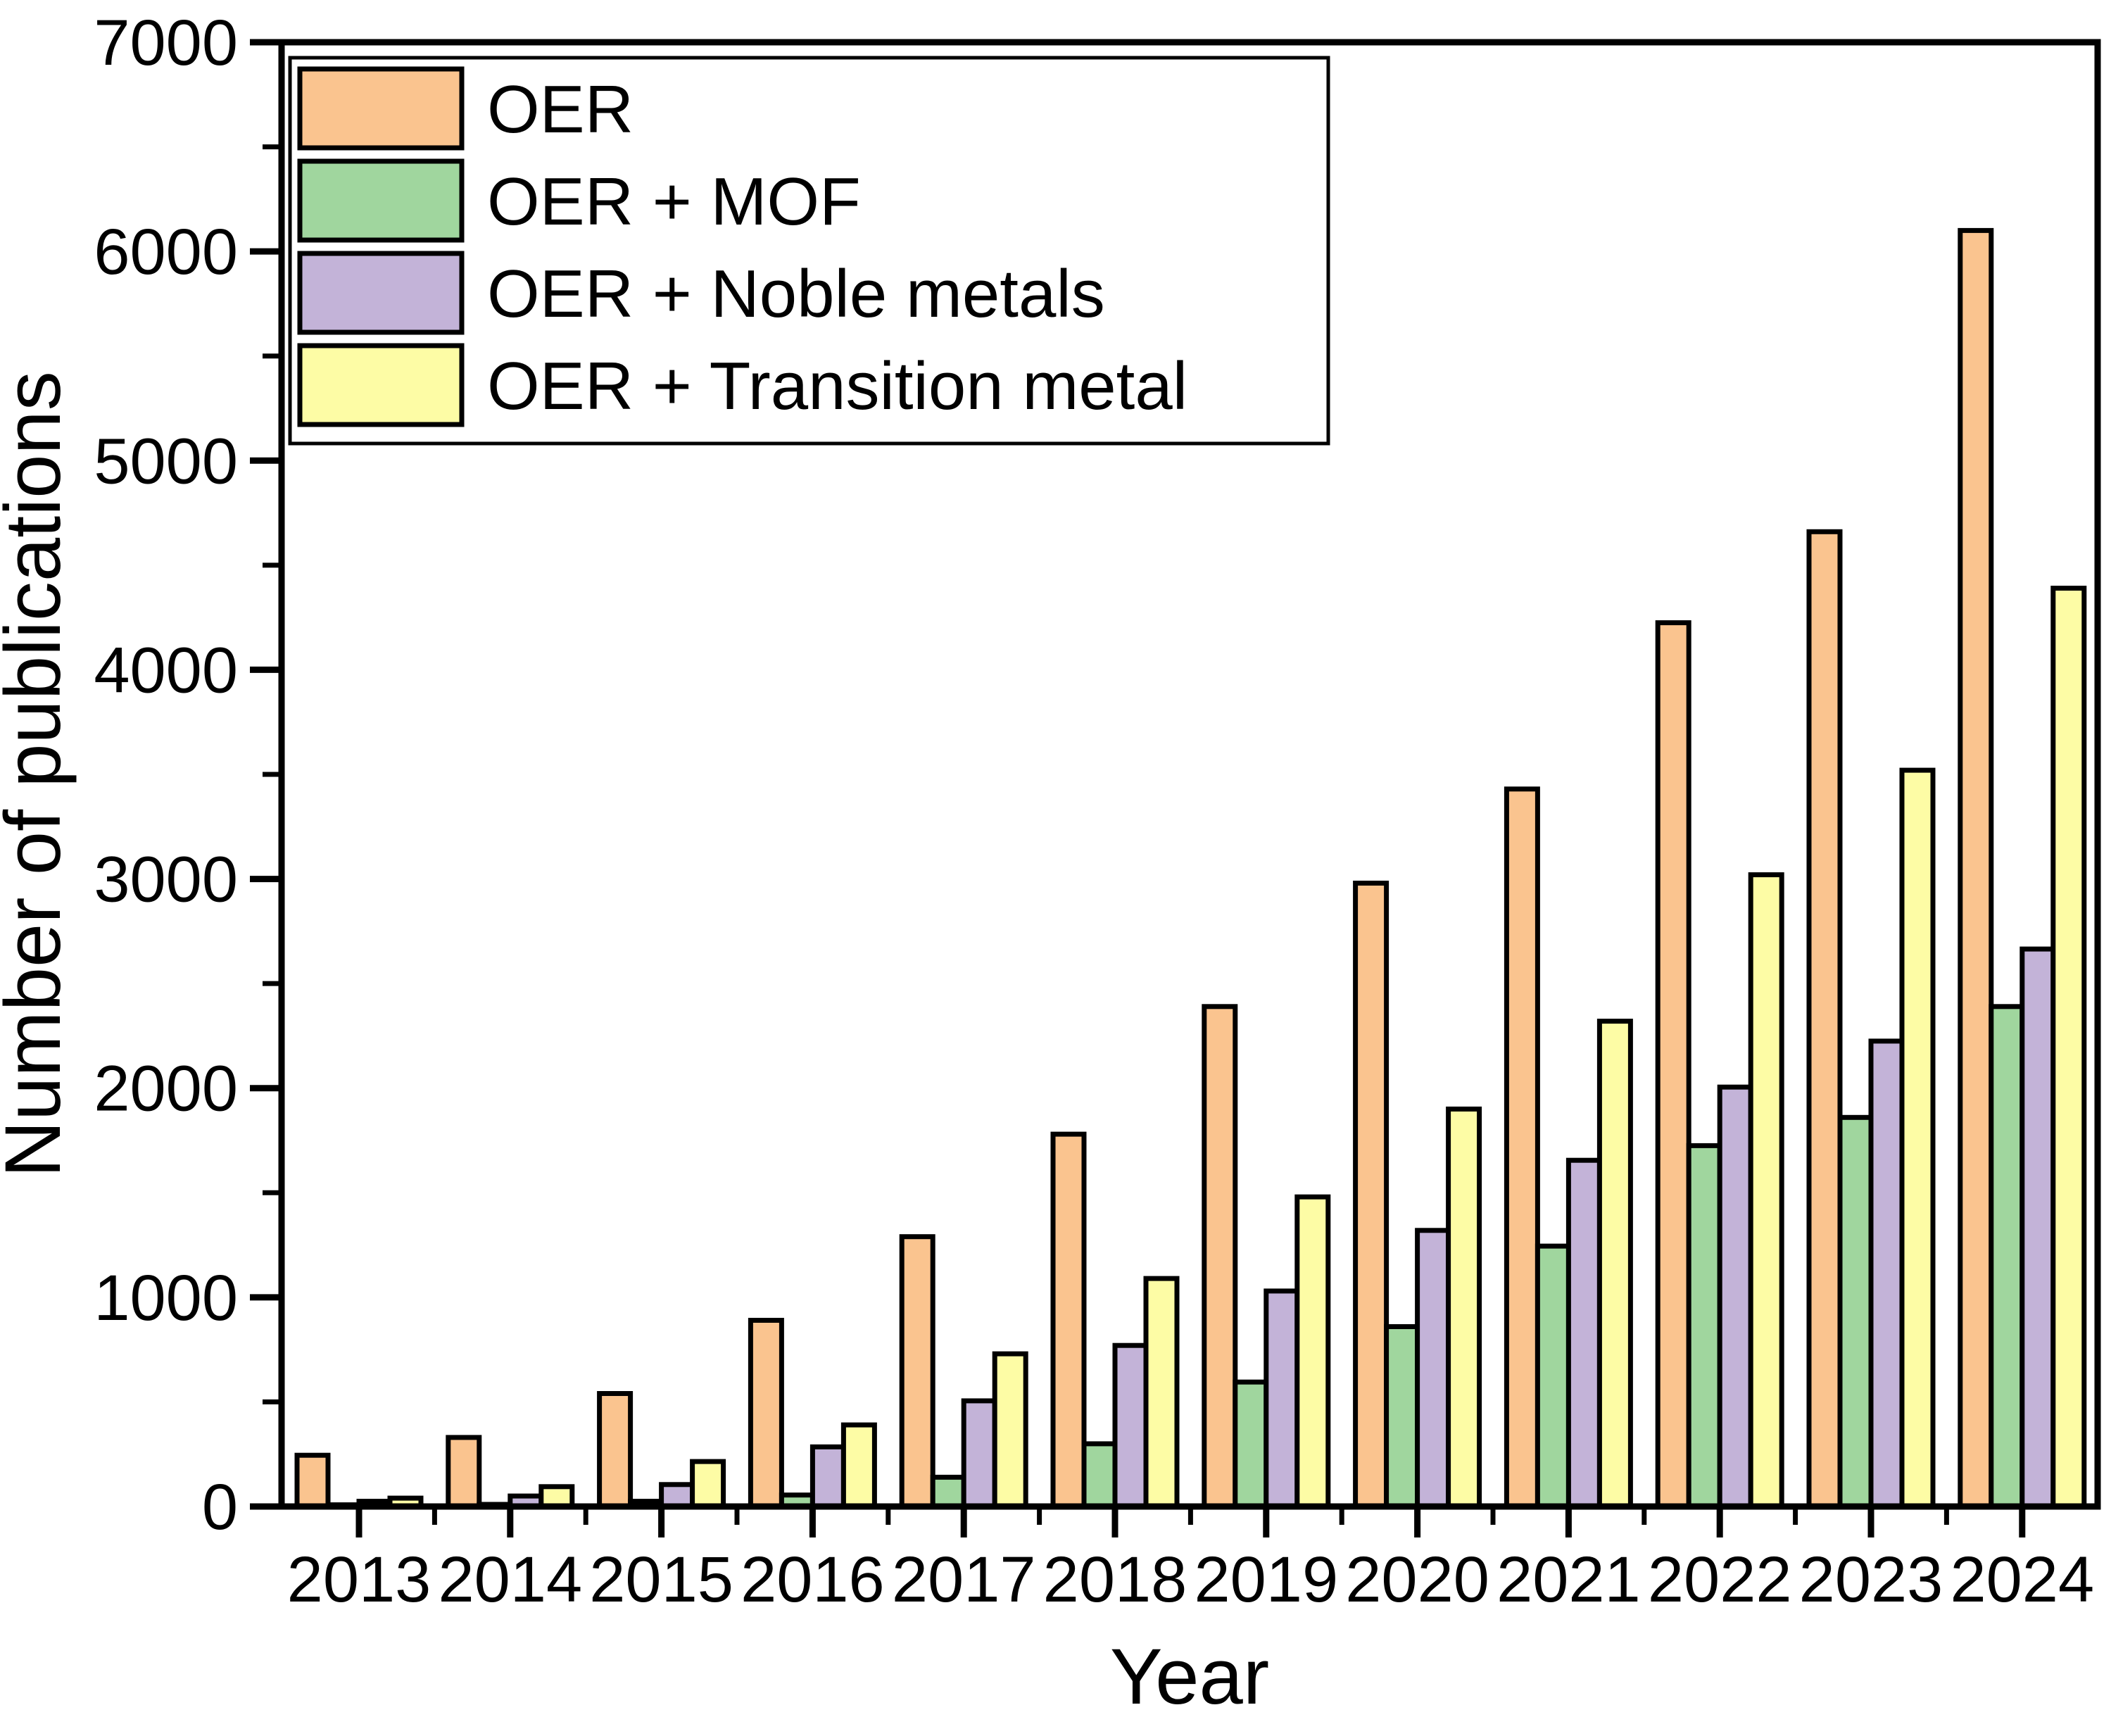 The width and height of the screenshot is (2111, 1736). I want to click on bar-oer-2023, so click(1825, 1019).